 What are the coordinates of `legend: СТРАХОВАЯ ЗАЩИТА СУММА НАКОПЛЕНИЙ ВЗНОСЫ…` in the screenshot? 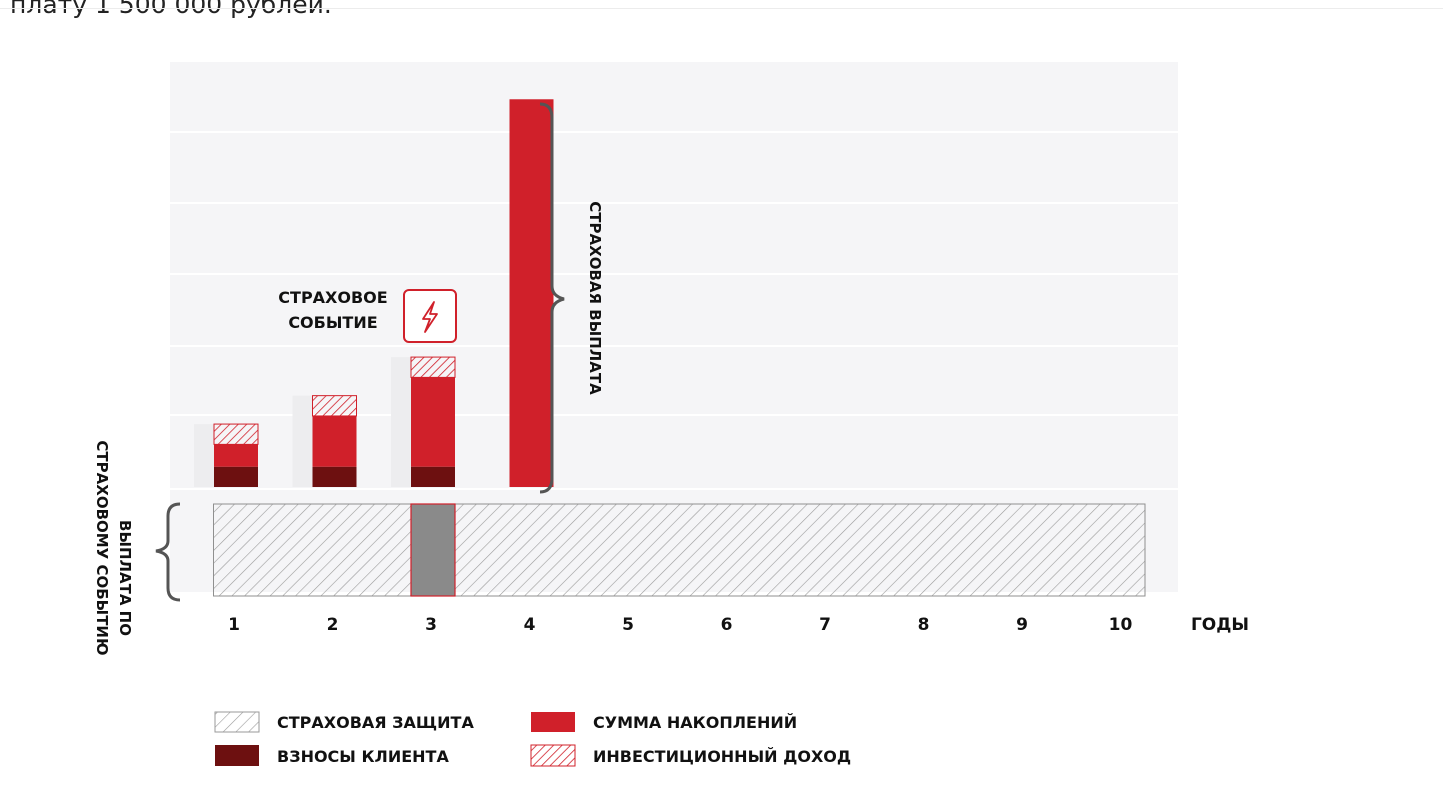 It's located at (532, 739).